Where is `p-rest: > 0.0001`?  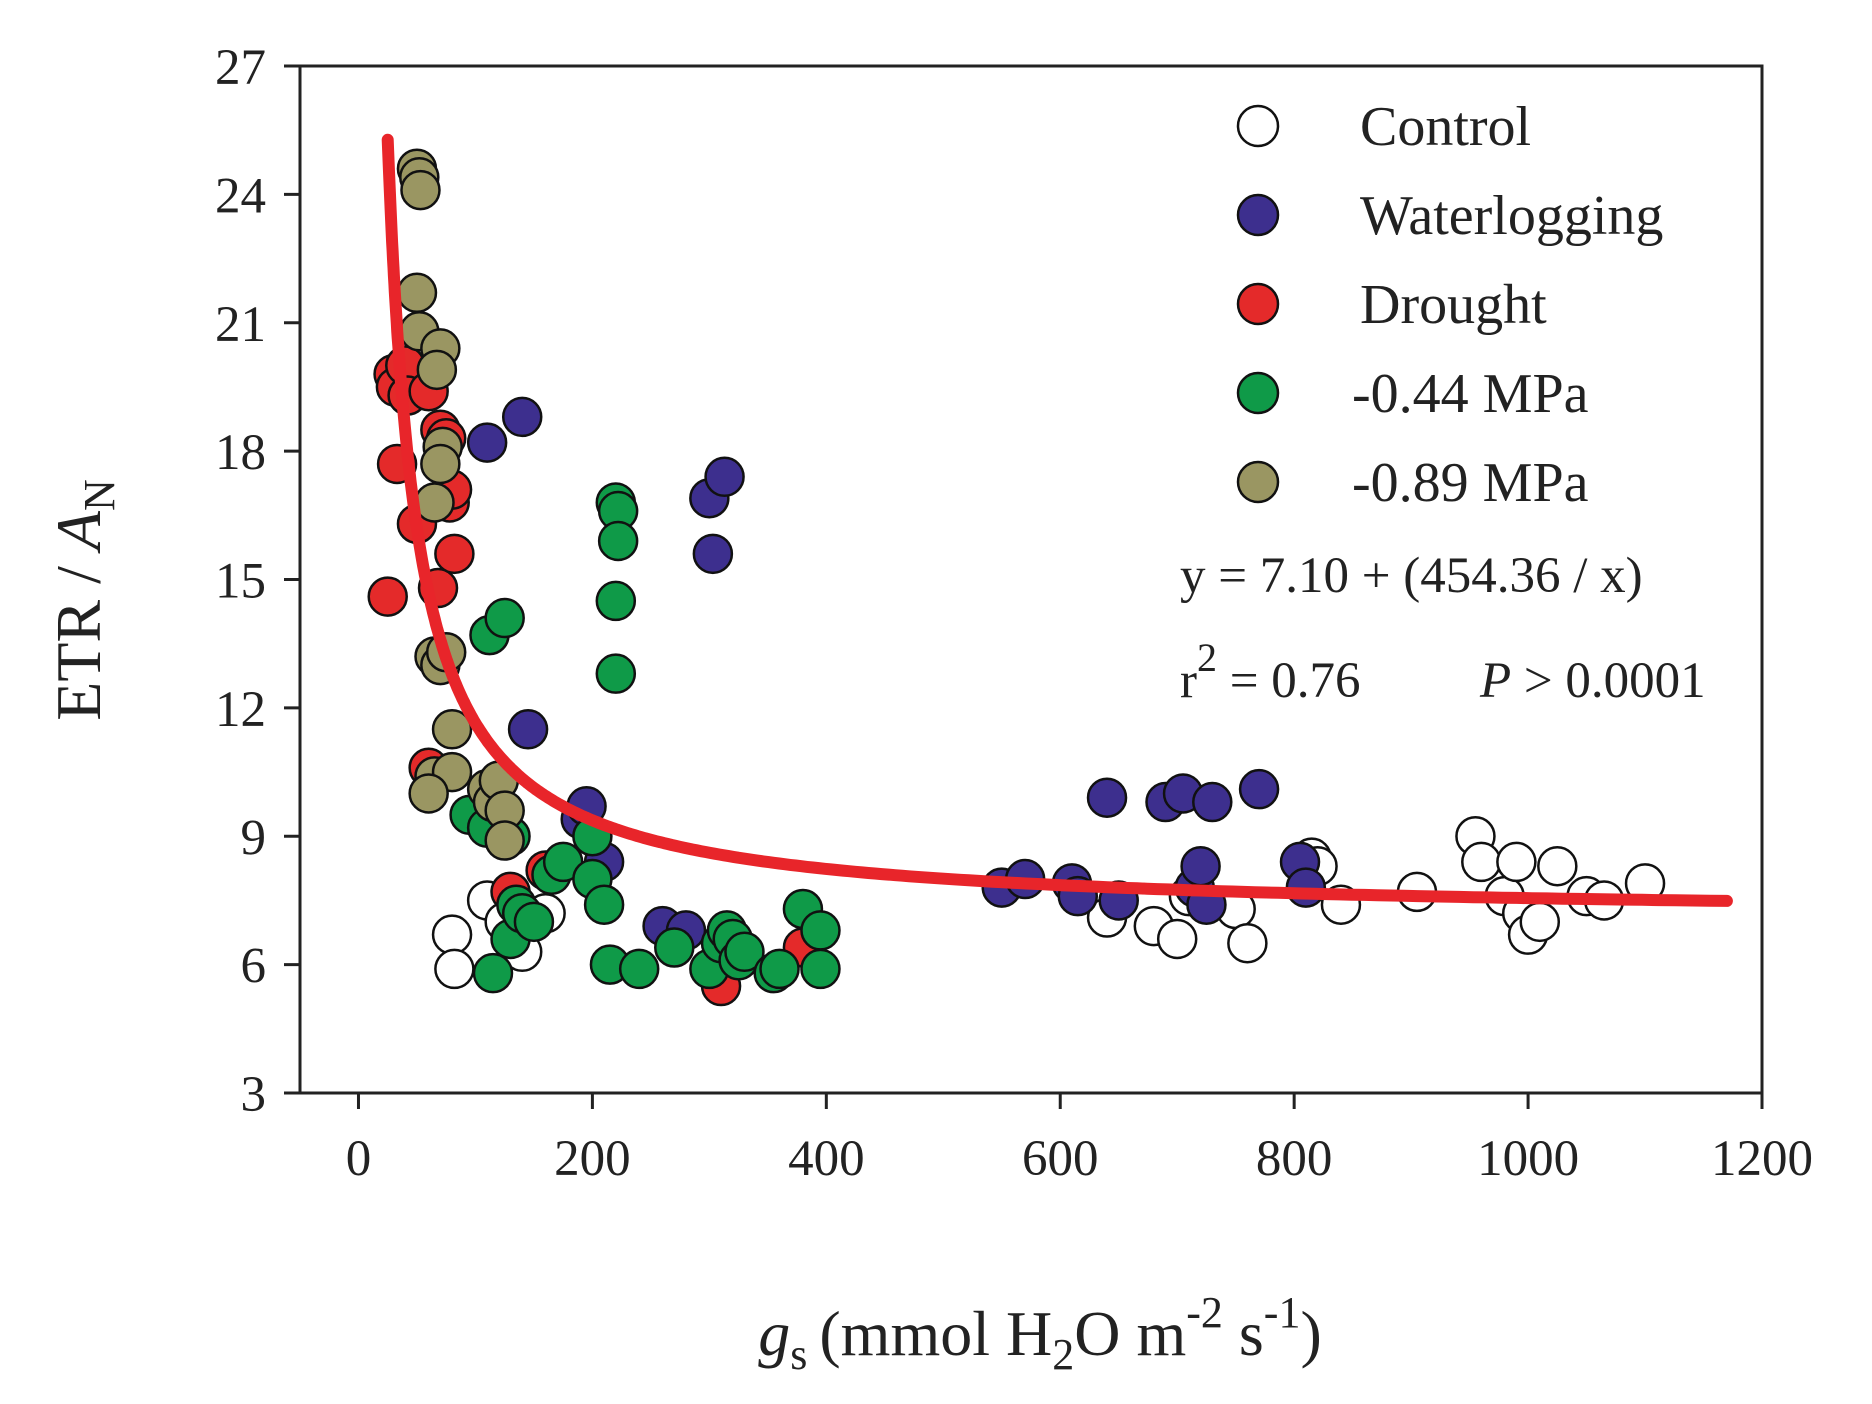
p-rest: > 0.0001 is located at coordinates (1608, 681).